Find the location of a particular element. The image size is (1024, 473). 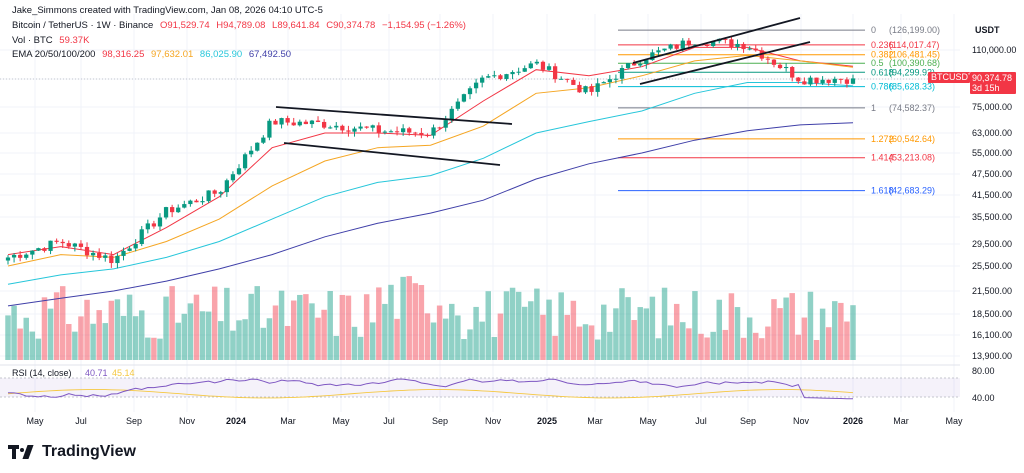

fib-price: (100,390.68) is located at coordinates (914, 63).